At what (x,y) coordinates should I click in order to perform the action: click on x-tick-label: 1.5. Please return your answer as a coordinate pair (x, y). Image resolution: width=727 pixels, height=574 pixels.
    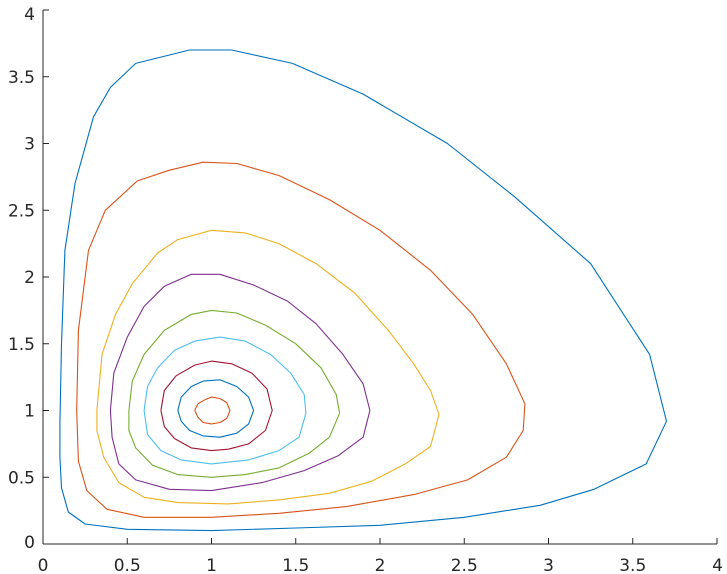
    Looking at the image, I should click on (295, 565).